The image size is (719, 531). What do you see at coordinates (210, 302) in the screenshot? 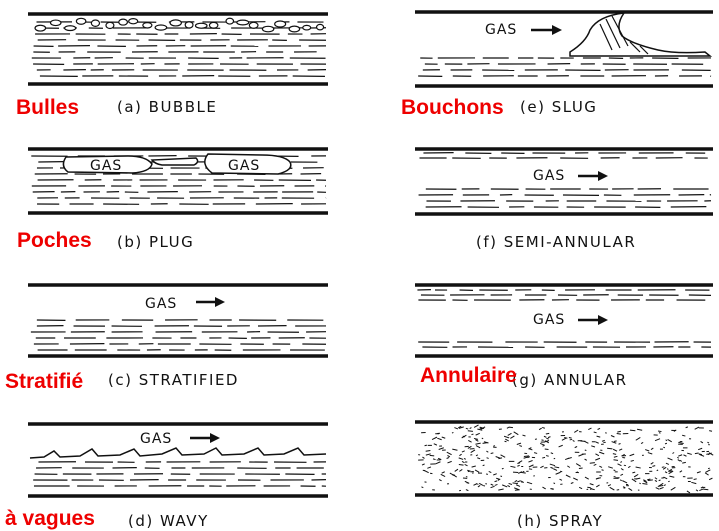
I see `arrow-icon-c` at bounding box center [210, 302].